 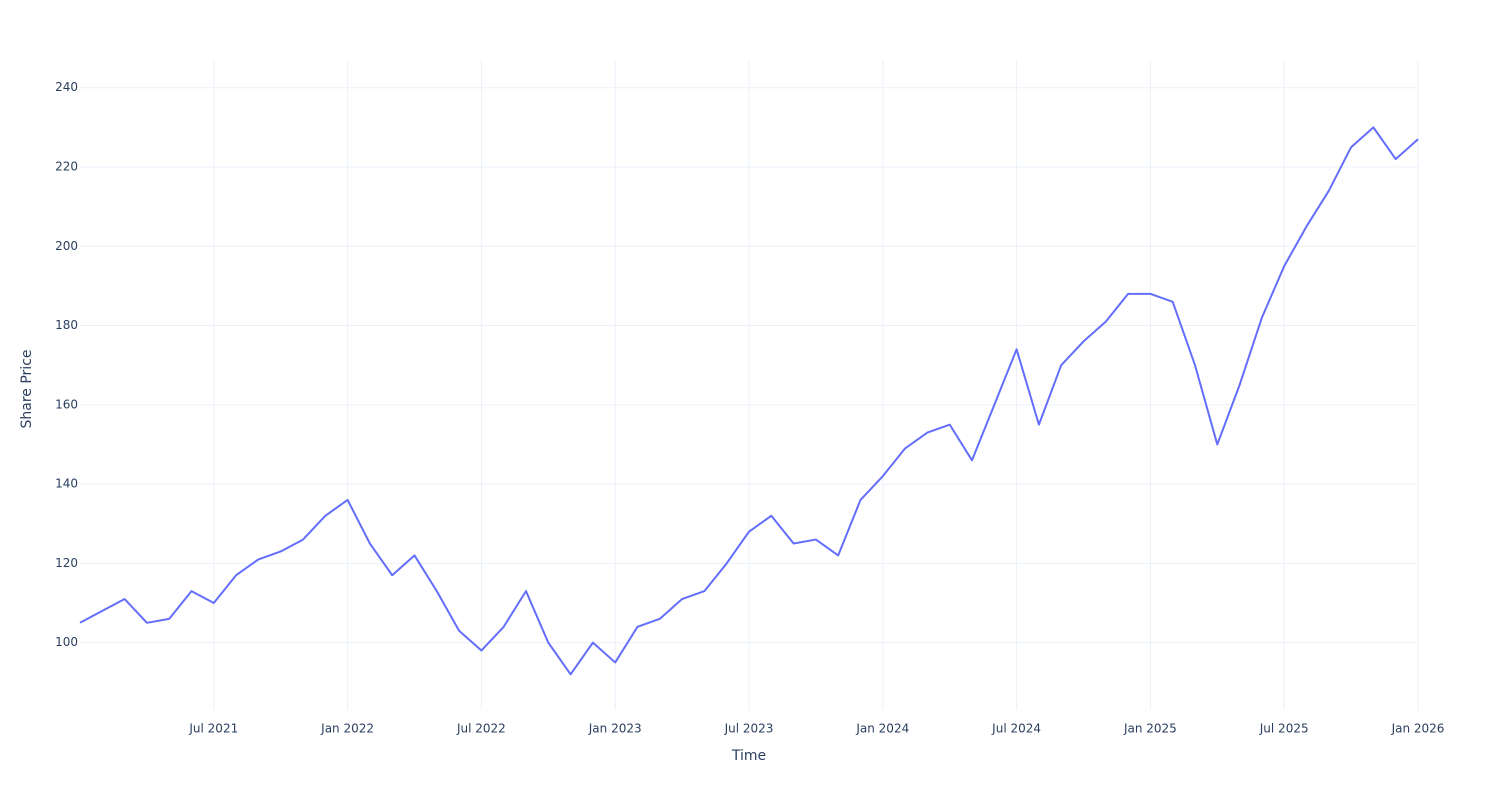 What do you see at coordinates (615, 729) in the screenshot?
I see `x-tick-label: Jan 2023` at bounding box center [615, 729].